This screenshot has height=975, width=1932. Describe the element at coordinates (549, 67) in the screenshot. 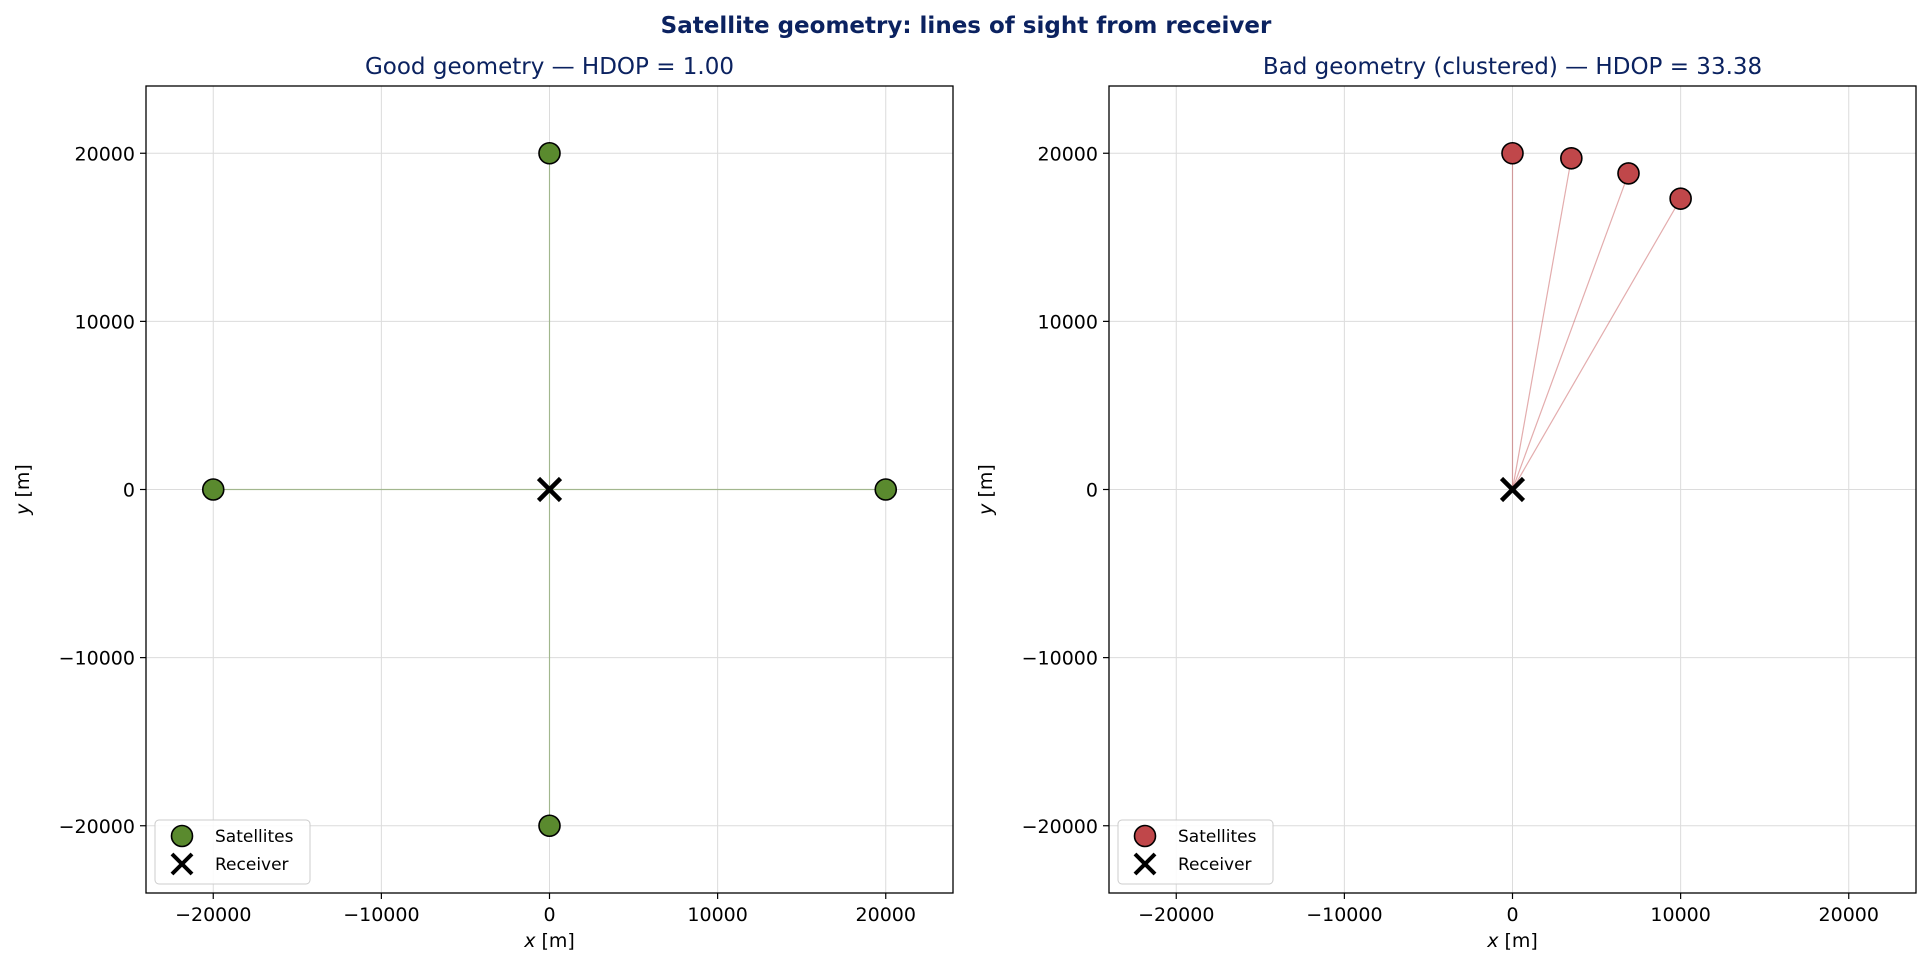

I see `chart-title: Good geometry — HDOP = 1.00` at that location.